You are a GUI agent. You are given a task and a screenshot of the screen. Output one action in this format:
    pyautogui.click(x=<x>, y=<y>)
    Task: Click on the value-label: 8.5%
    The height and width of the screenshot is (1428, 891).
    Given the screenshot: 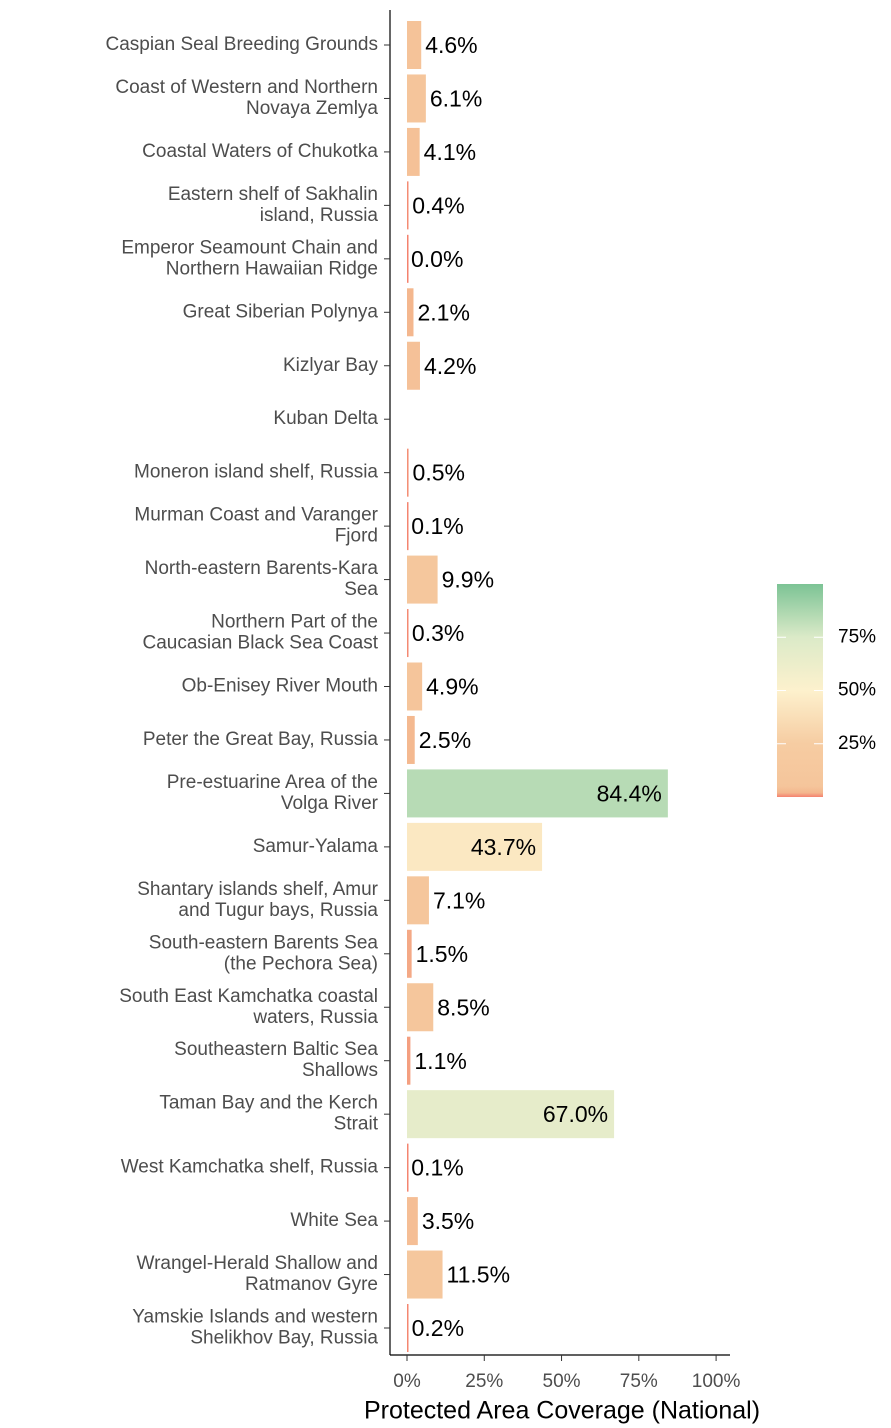 What is the action you would take?
    pyautogui.click(x=463, y=1007)
    